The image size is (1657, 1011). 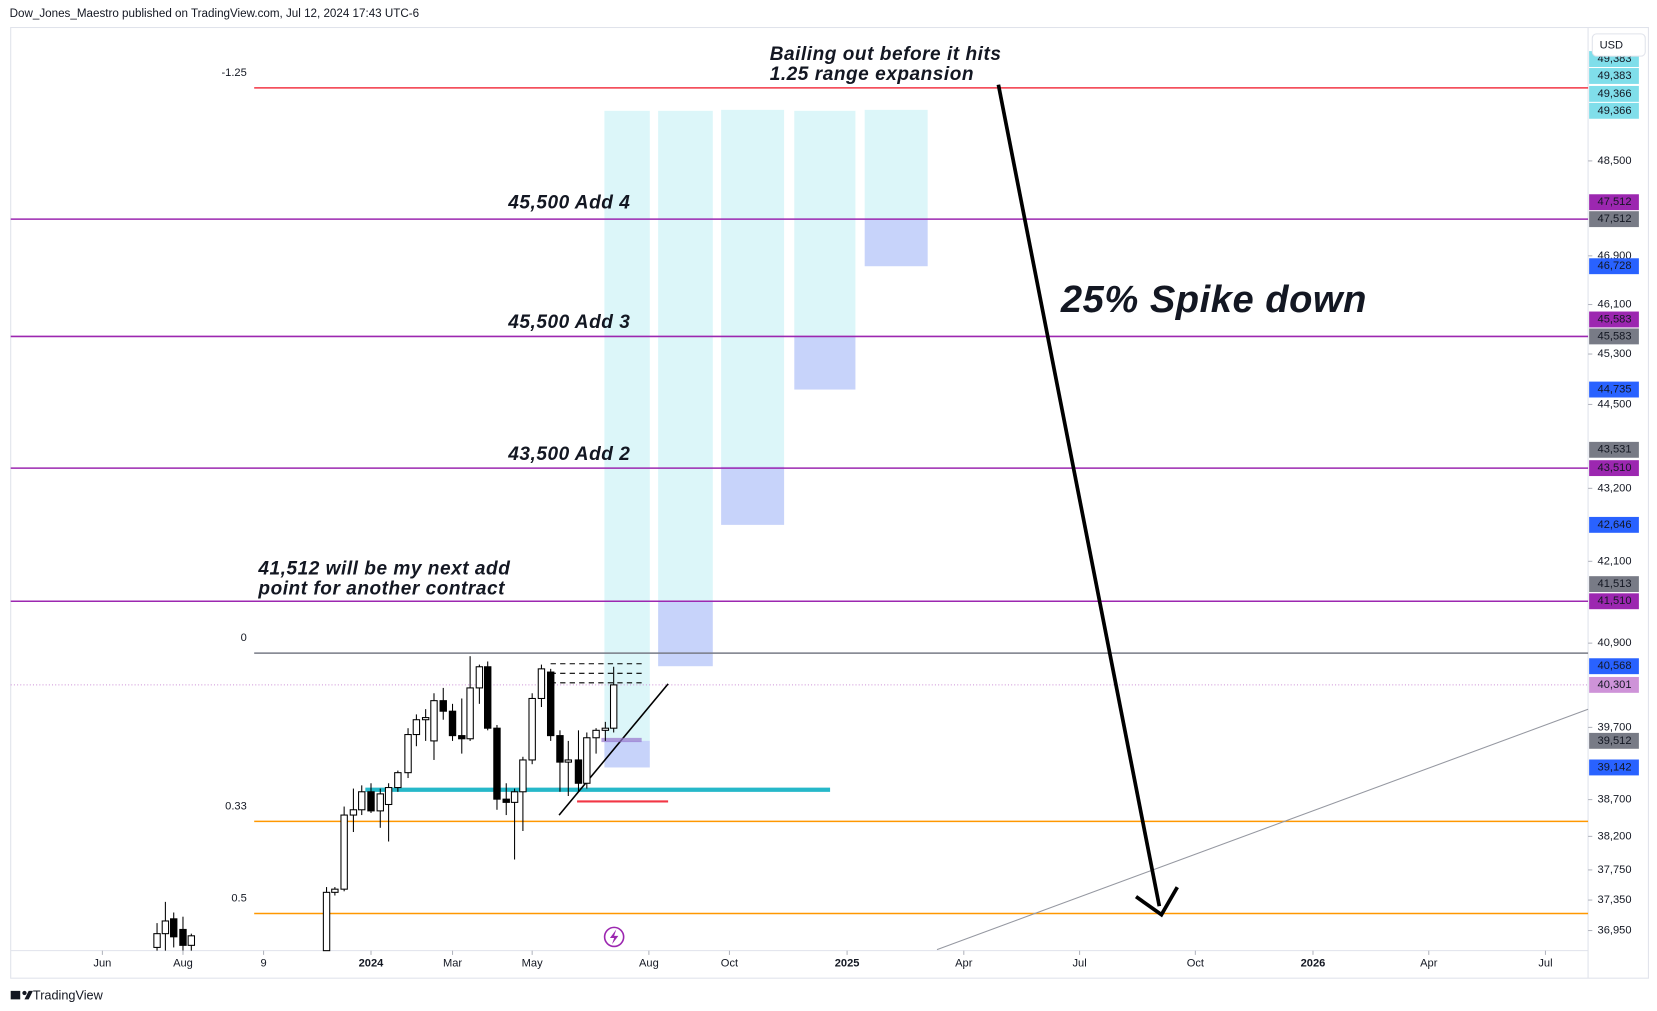 What do you see at coordinates (568, 202) in the screenshot?
I see `annotation: 45,500 Add 4` at bounding box center [568, 202].